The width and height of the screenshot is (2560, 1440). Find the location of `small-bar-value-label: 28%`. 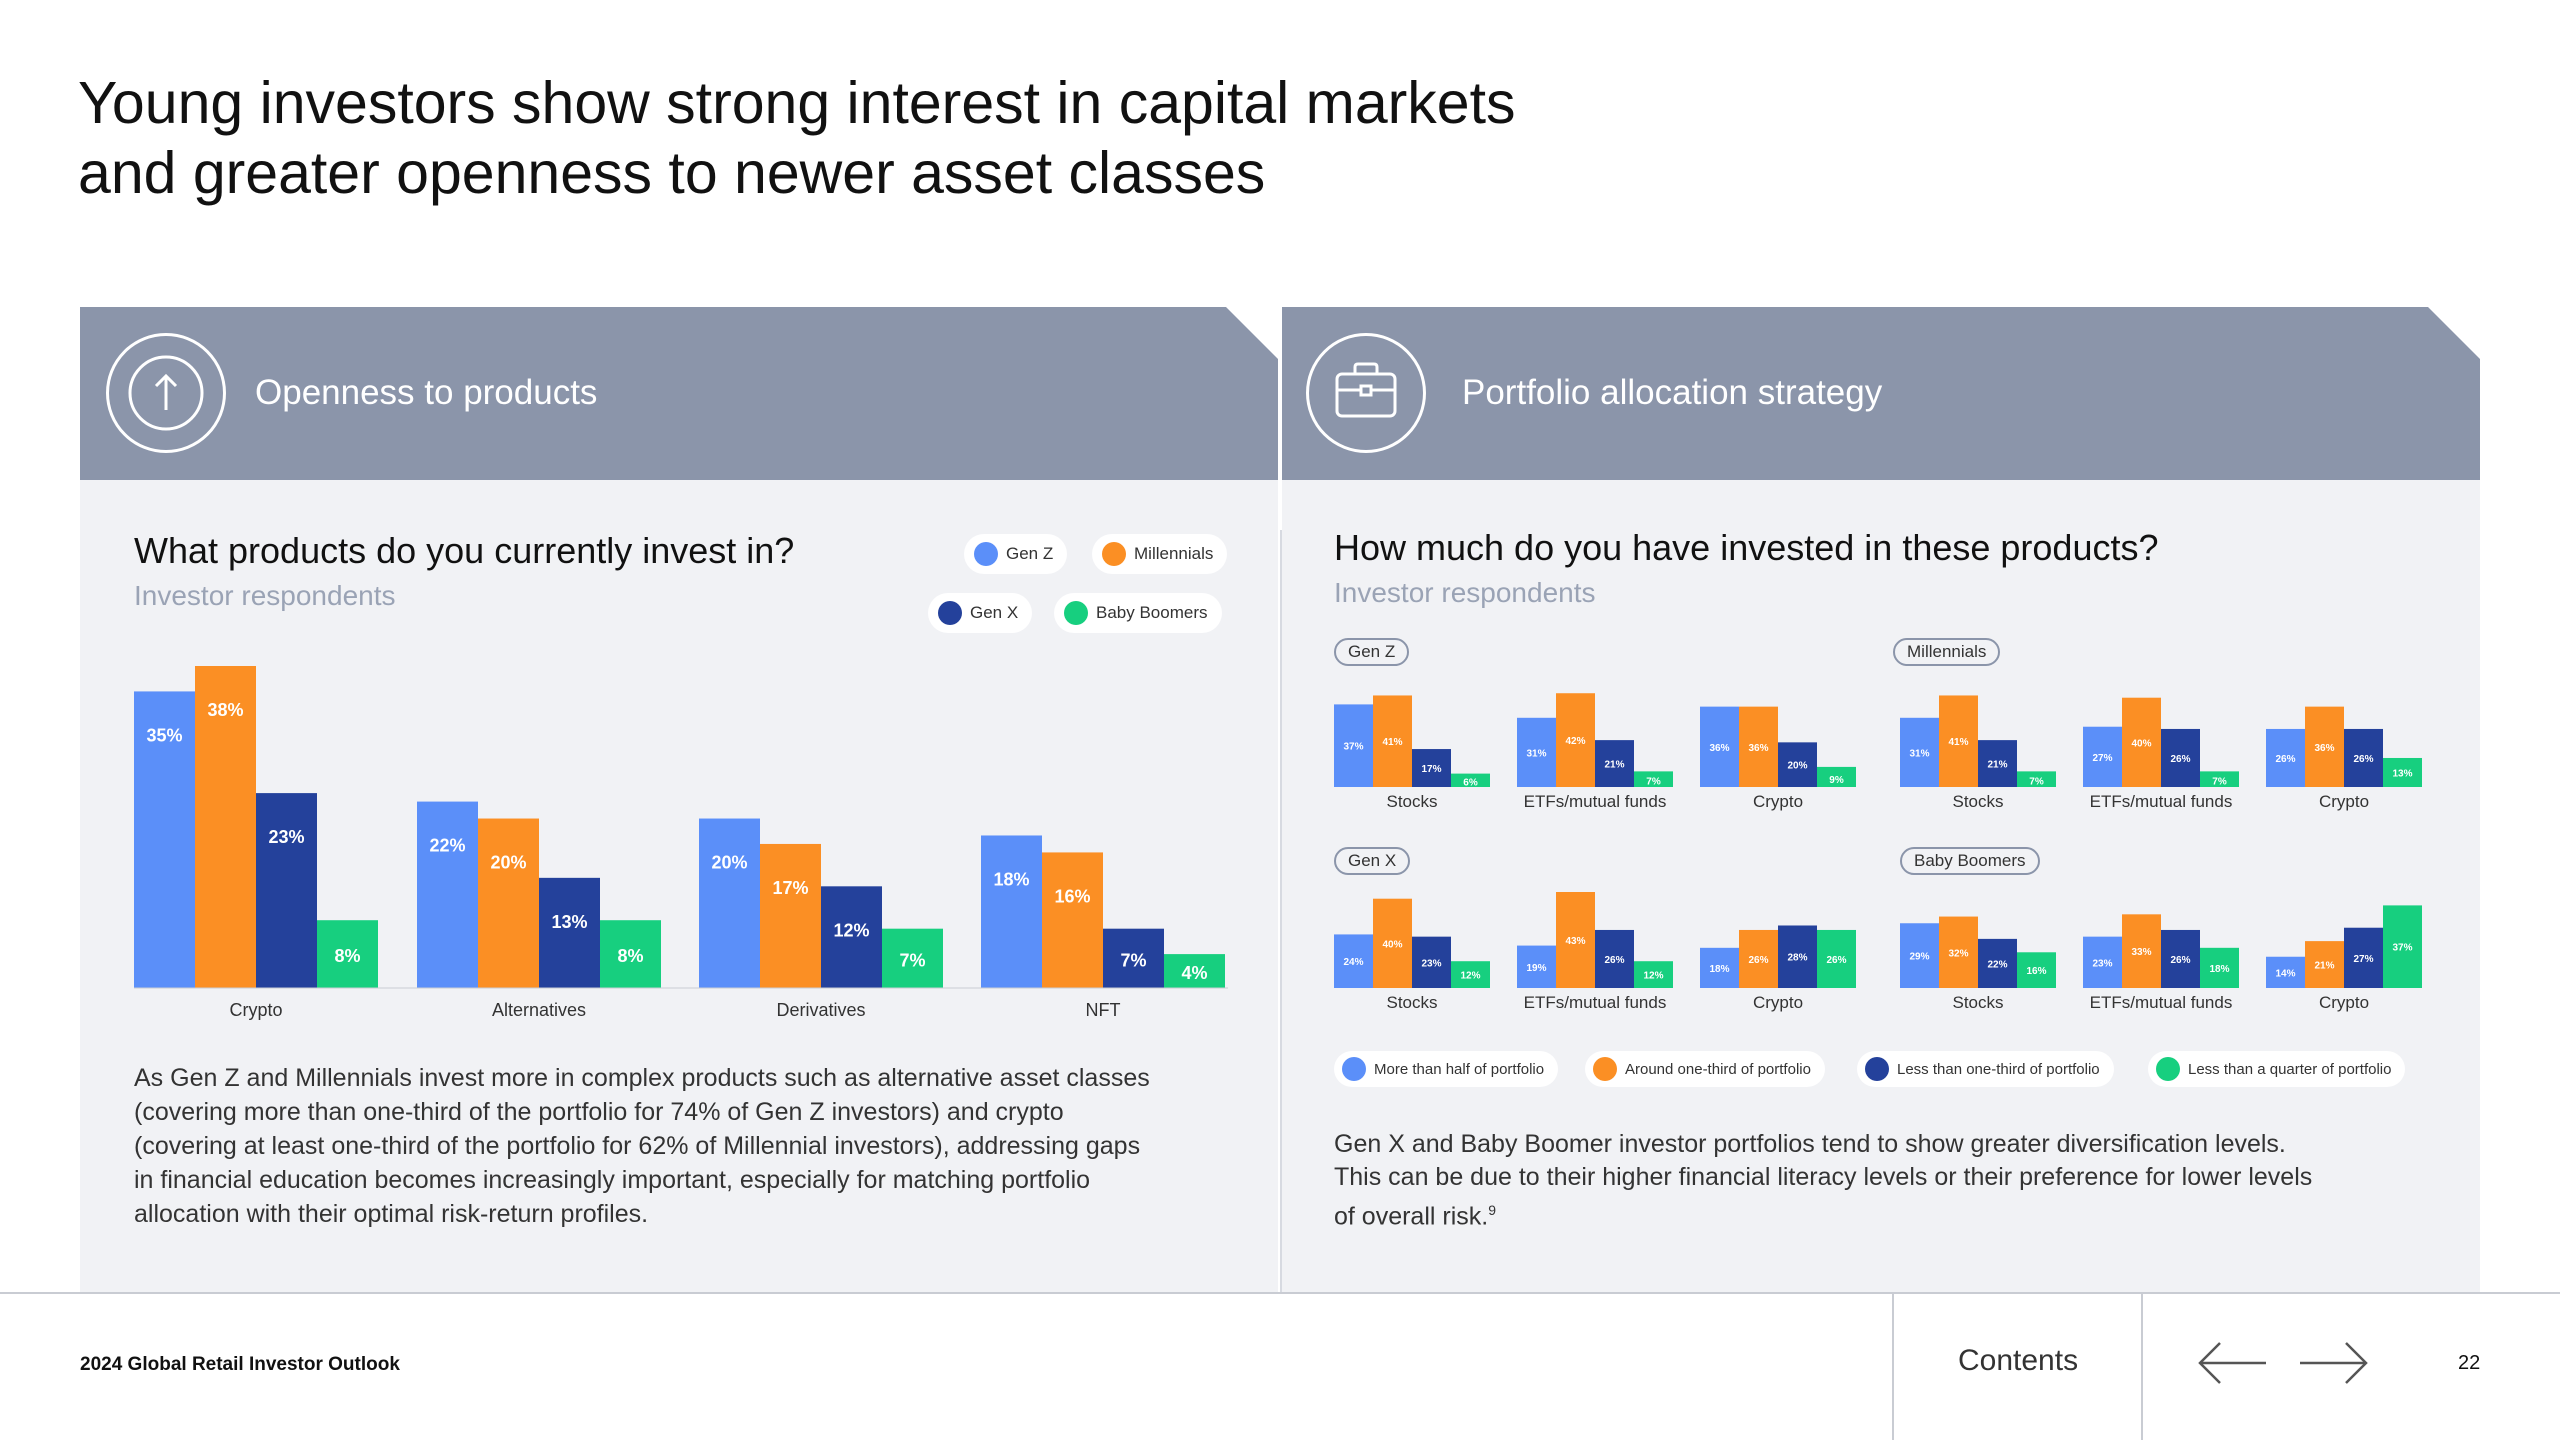

small-bar-value-label: 28% is located at coordinates (1797, 958).